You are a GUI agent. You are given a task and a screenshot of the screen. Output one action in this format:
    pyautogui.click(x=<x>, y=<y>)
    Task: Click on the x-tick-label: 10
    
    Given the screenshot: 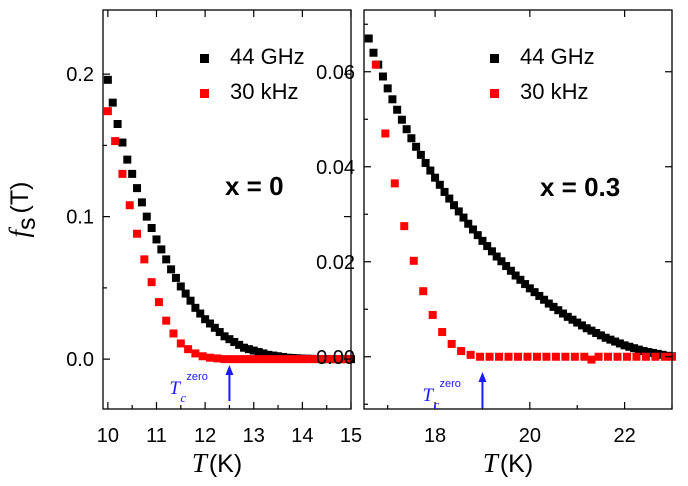 What is the action you would take?
    pyautogui.click(x=108, y=436)
    